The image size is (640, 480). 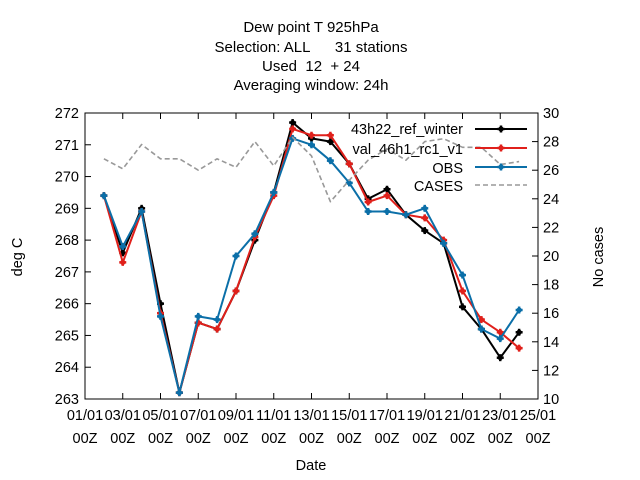 I want to click on title-line-2: Selection: ALL 31 stations, so click(x=311, y=47).